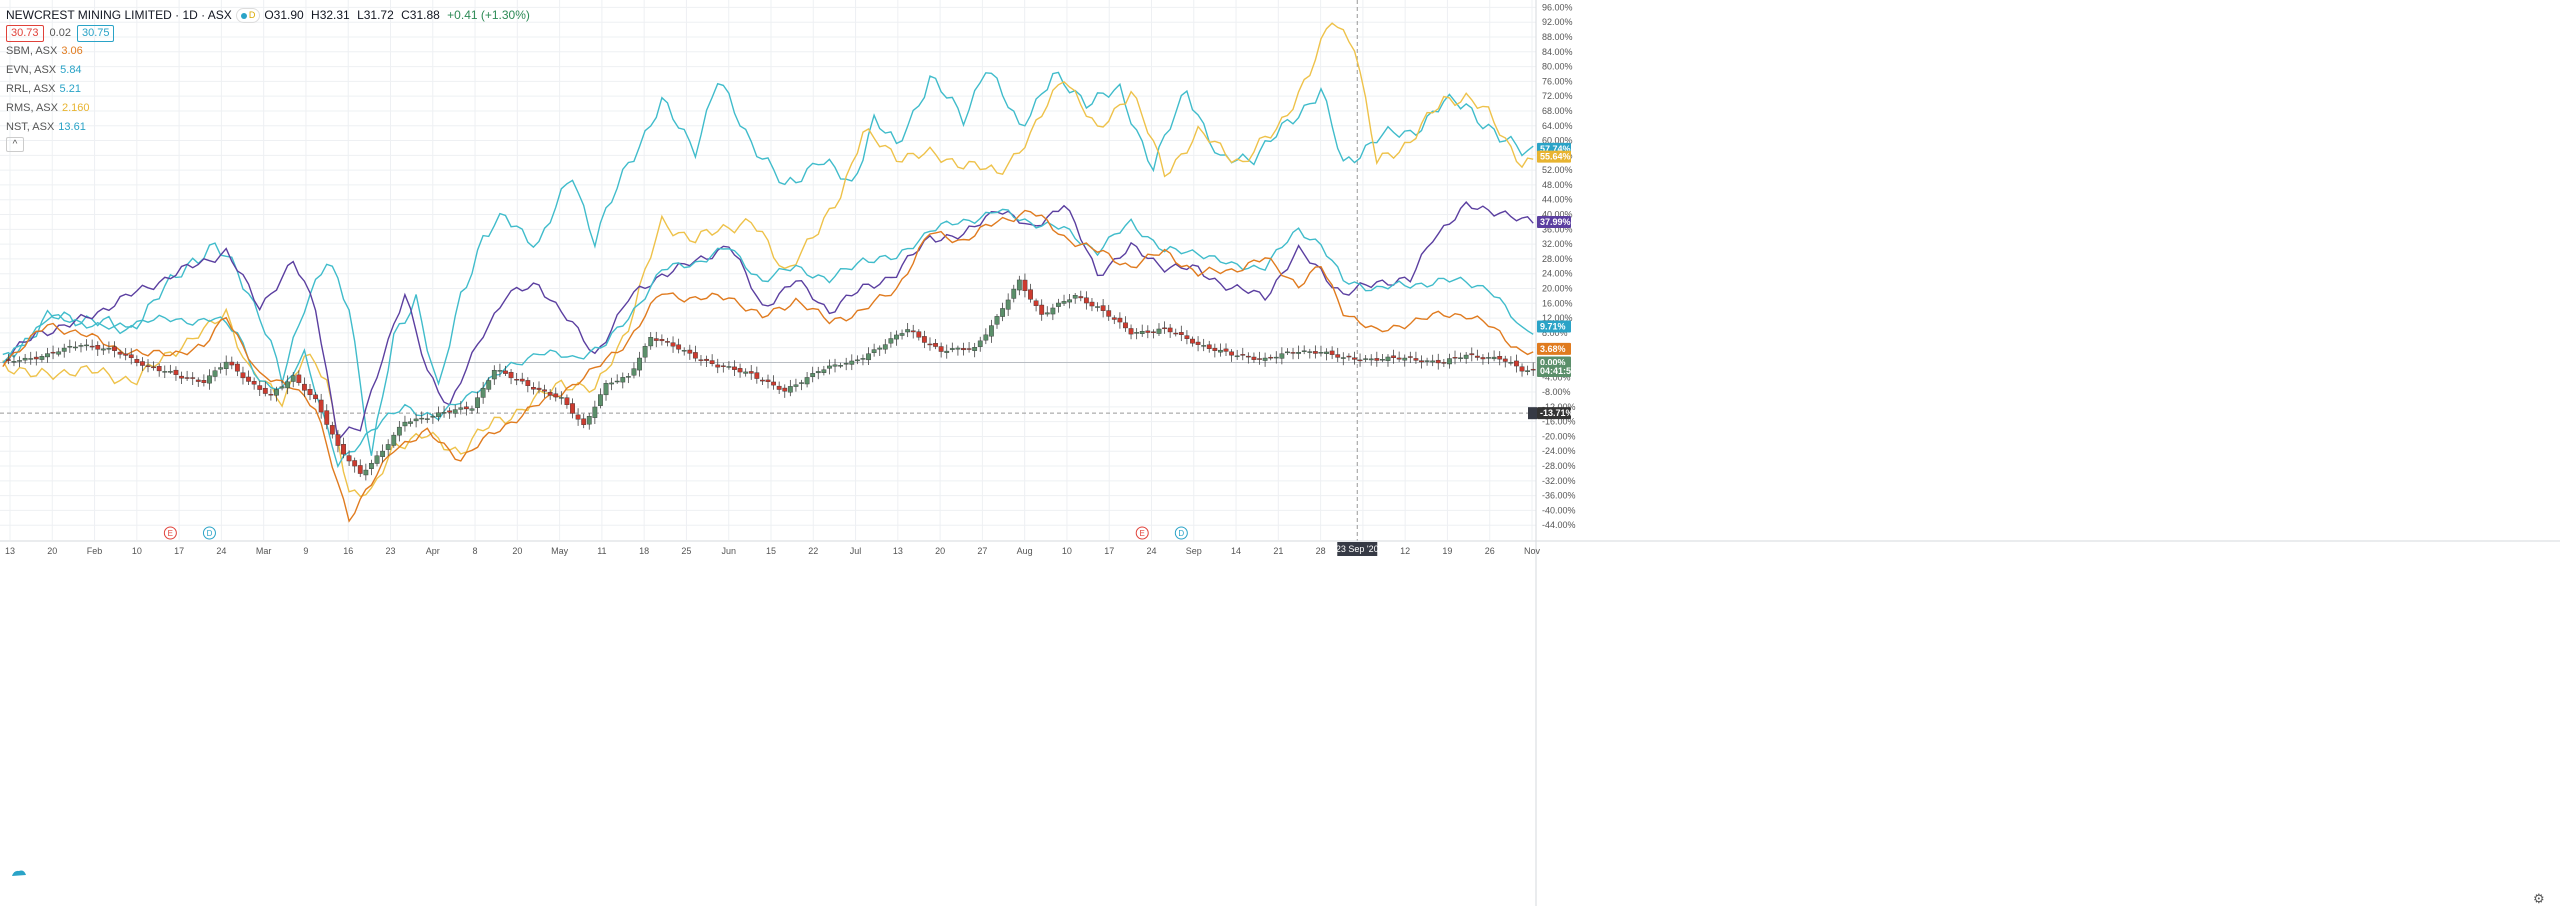 The image size is (2560, 906). I want to click on plus-button, so click(1532, 413).